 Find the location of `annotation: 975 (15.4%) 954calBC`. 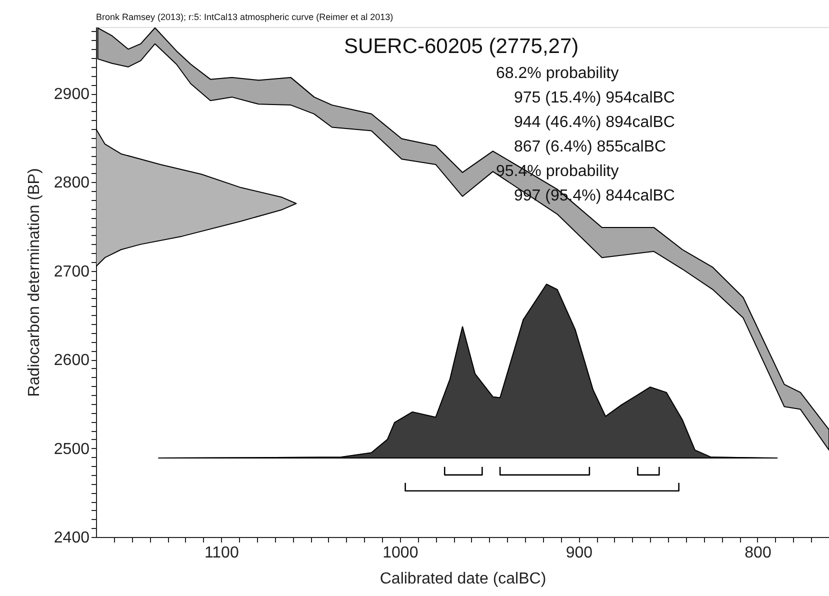

annotation: 975 (15.4%) 954calBC is located at coordinates (594, 98).